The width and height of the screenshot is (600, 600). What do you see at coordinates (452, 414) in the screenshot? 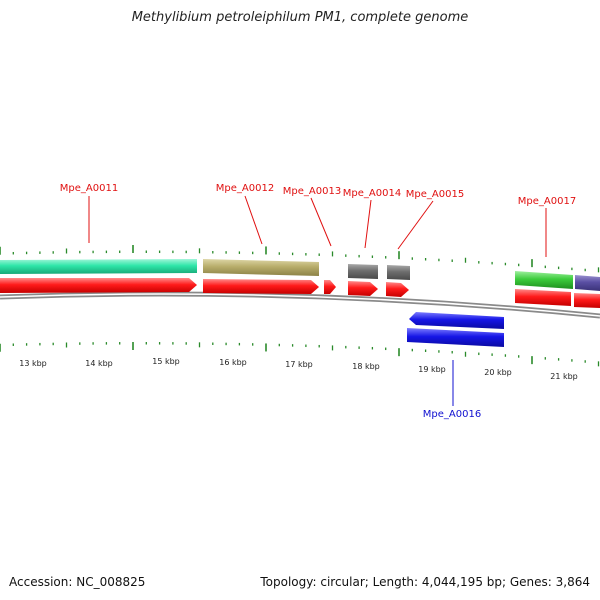
I see `gene-label-mpe-a0016: Mpe_A0016` at bounding box center [452, 414].